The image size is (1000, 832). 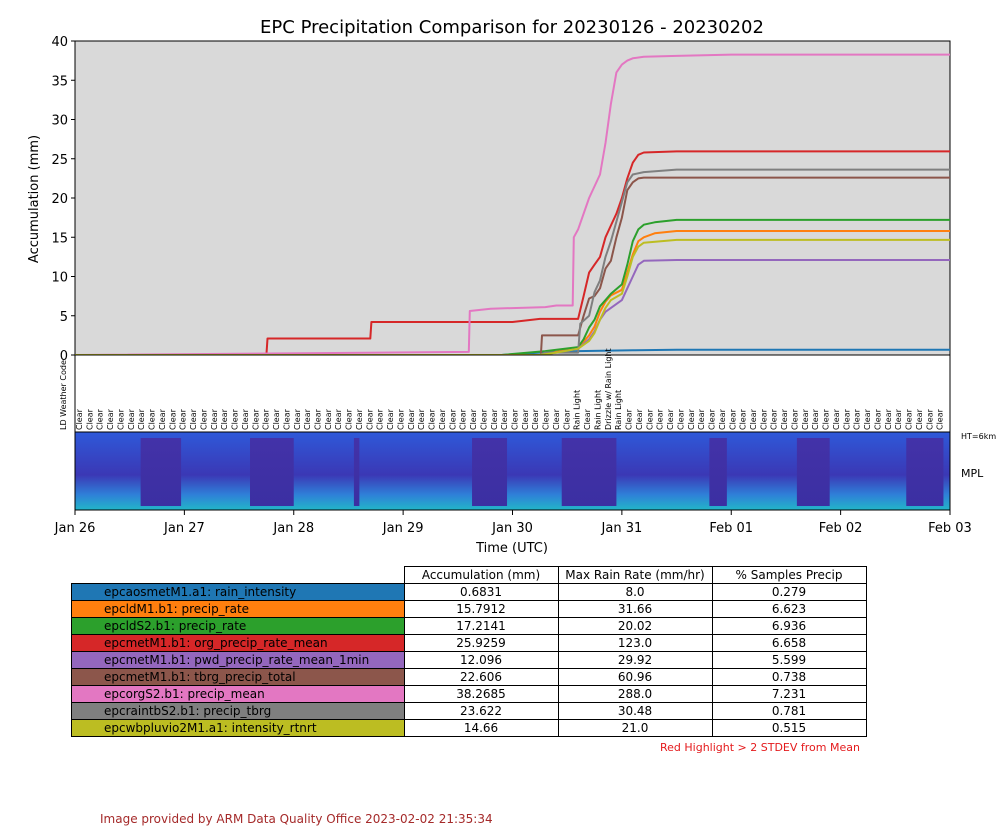 What do you see at coordinates (731, 528) in the screenshot?
I see `x-tick-label: Feb 01` at bounding box center [731, 528].